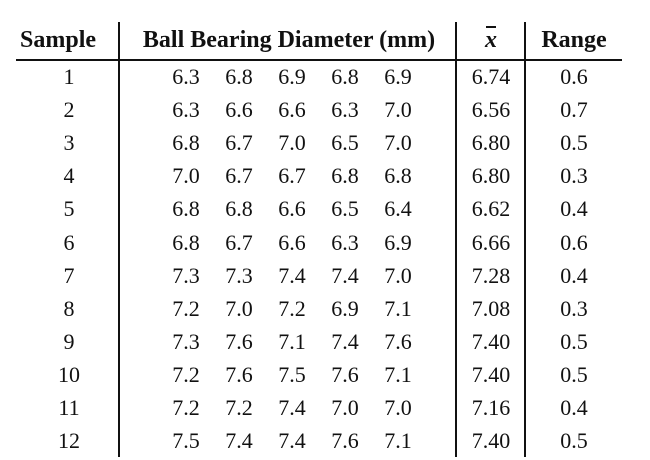 The height and width of the screenshot is (460, 650). I want to click on header-sample: Sample, so click(58, 40).